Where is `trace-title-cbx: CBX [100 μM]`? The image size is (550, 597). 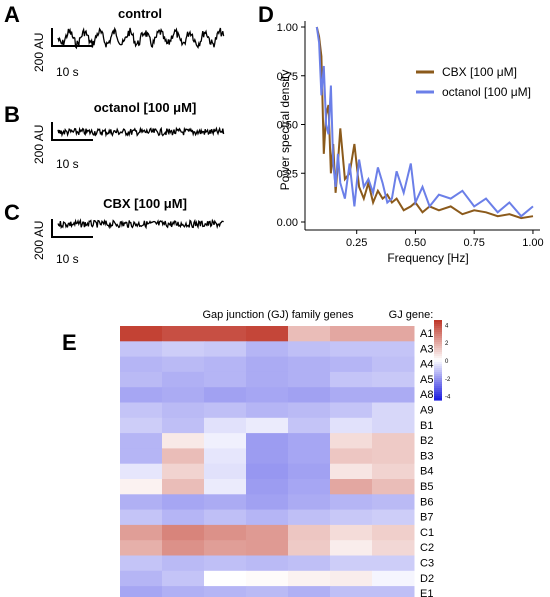 trace-title-cbx: CBX [100 μM] is located at coordinates (145, 203).